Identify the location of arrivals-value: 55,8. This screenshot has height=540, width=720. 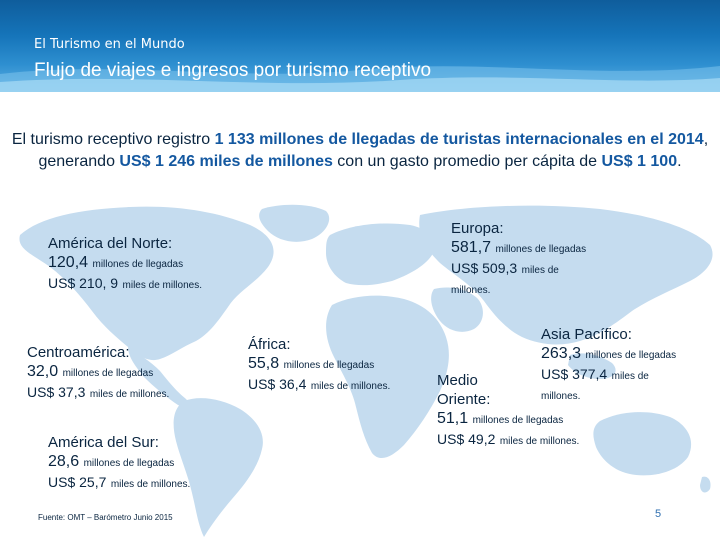
(264, 363).